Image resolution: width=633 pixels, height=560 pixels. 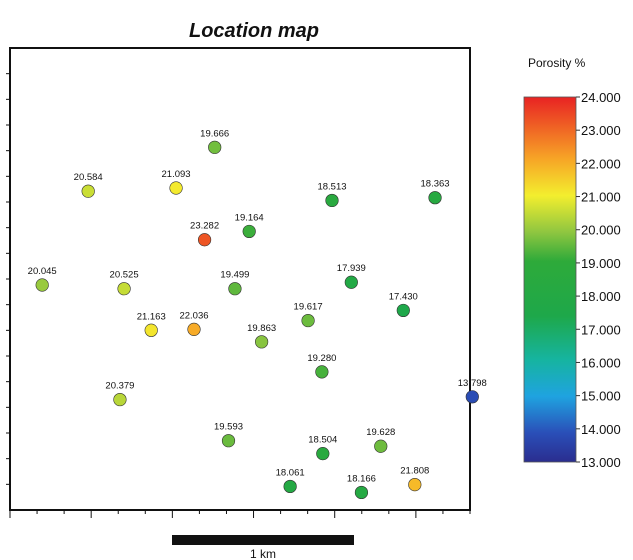 What do you see at coordinates (321, 358) in the screenshot?
I see `well-point-label: 19.280` at bounding box center [321, 358].